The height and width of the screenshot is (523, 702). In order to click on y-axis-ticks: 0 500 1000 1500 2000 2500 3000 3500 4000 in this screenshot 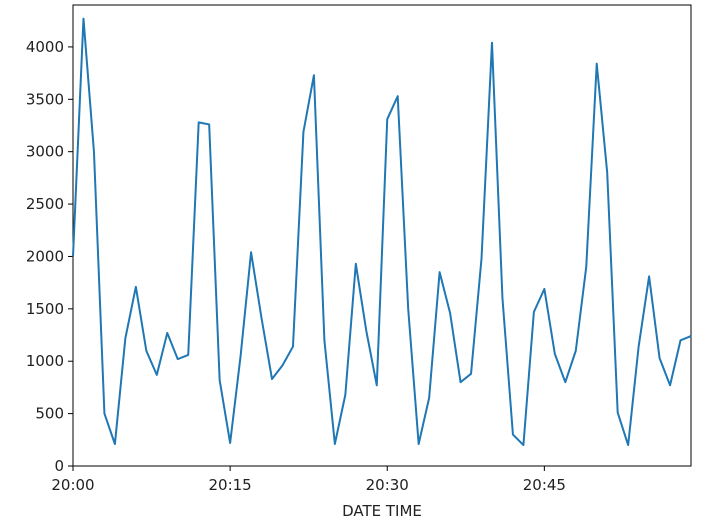, I will do `click(49, 256)`.